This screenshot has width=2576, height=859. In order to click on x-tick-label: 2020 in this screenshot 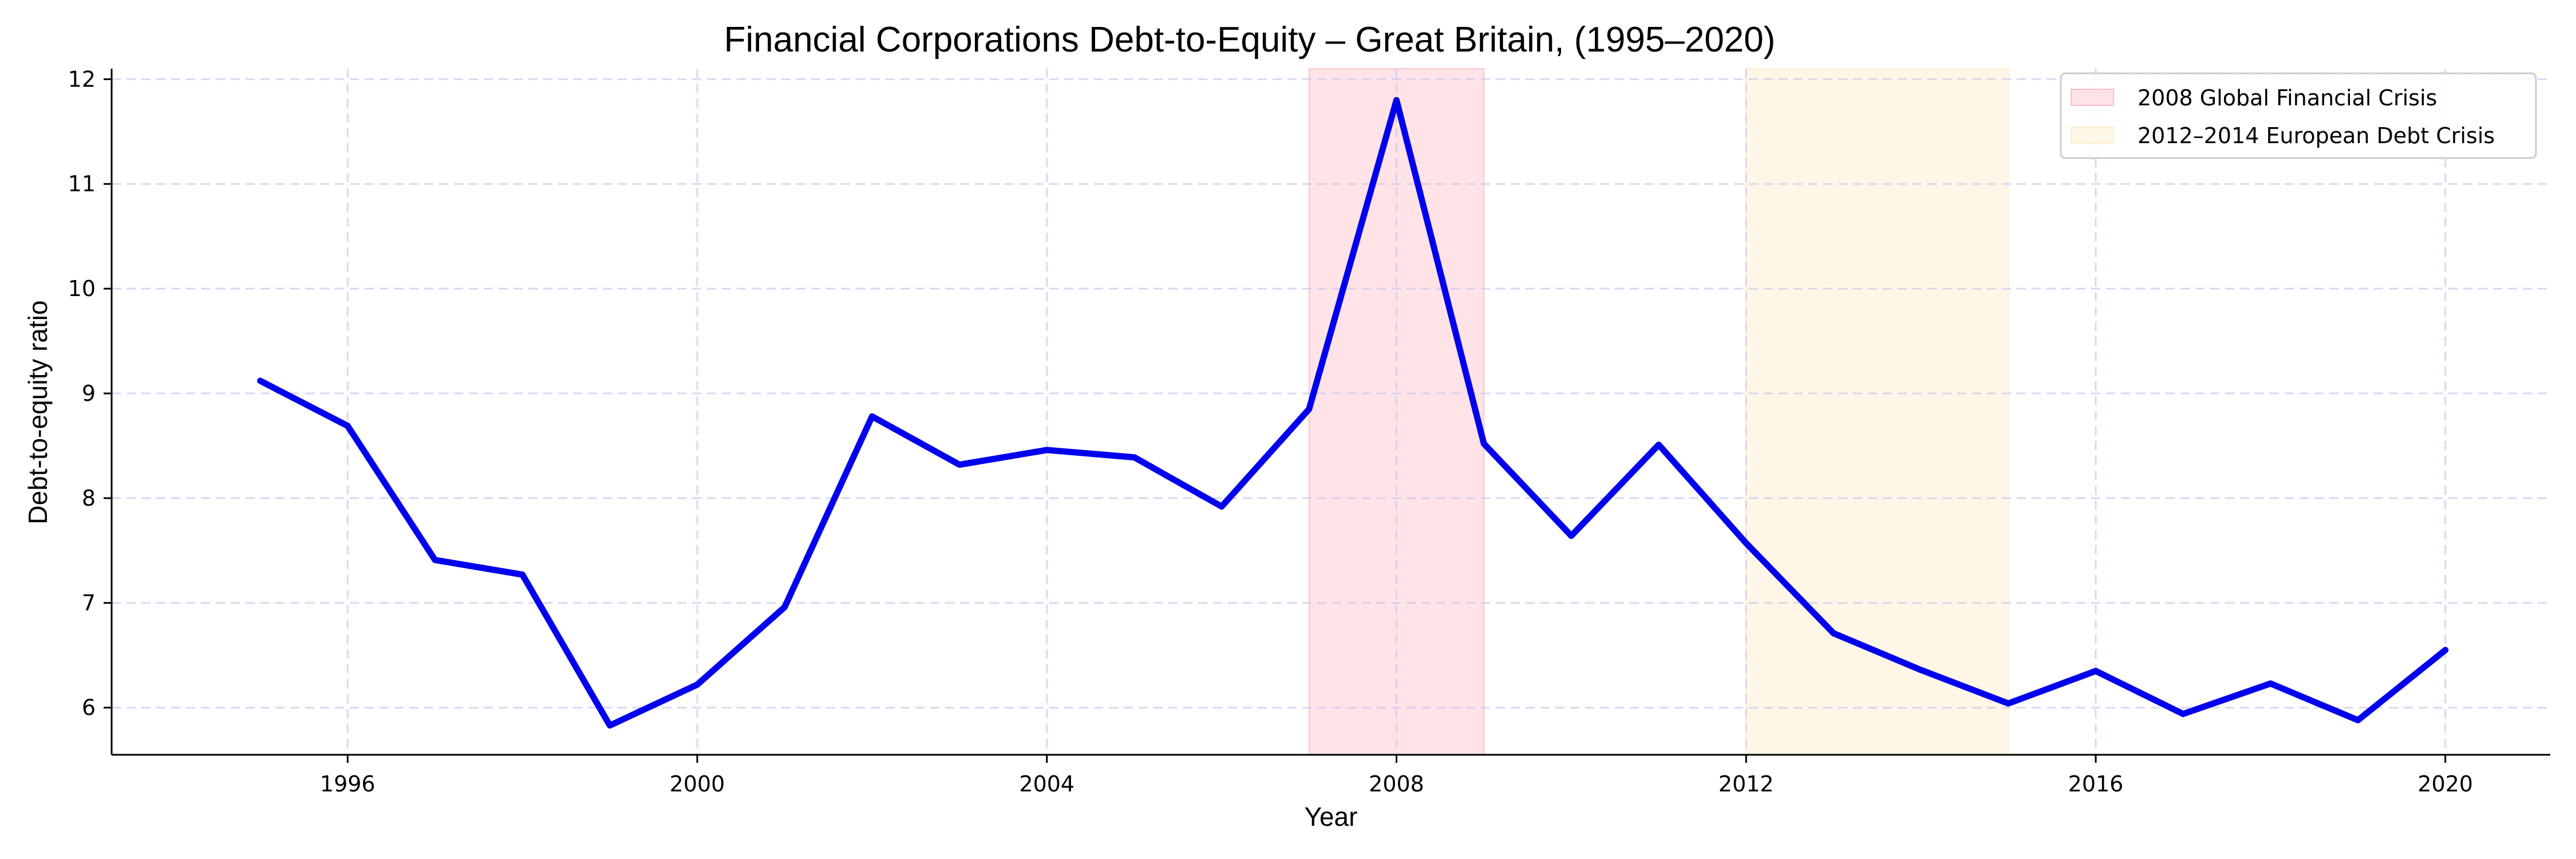, I will do `click(2445, 784)`.